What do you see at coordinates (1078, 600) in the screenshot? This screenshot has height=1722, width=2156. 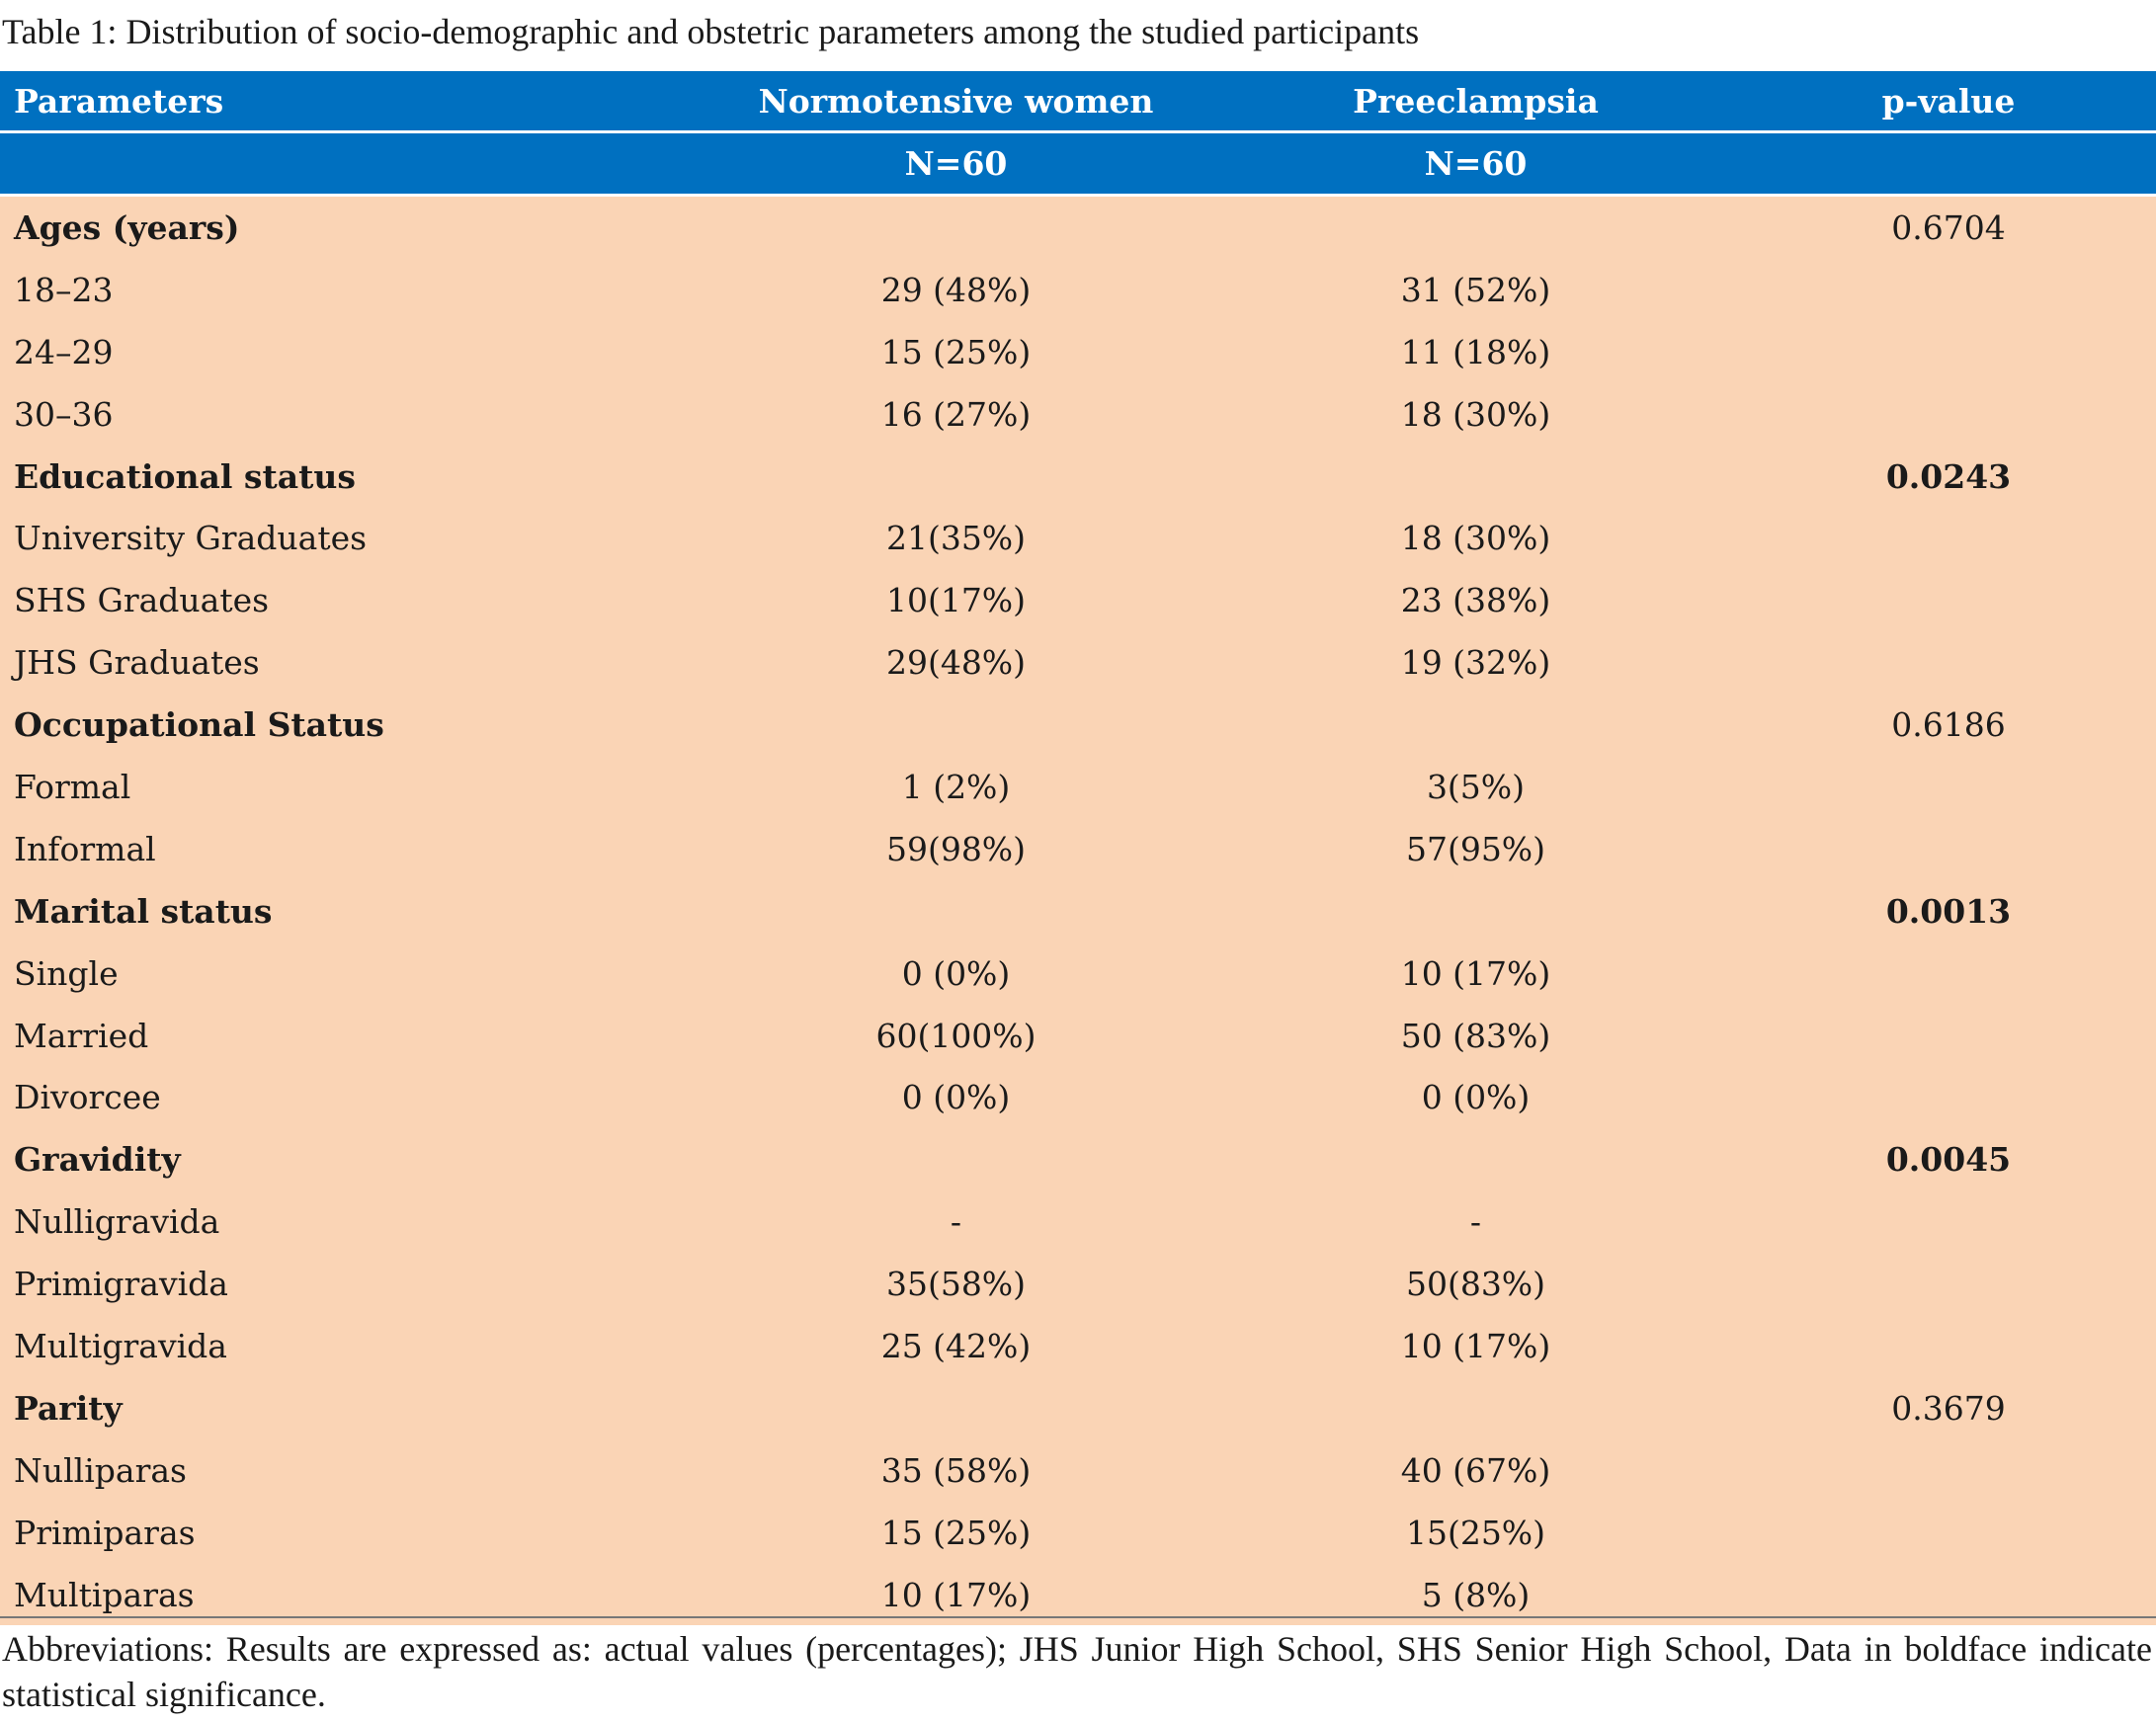 I see `table-row: SHS Graduates 10(17%) 23 (38%)` at bounding box center [1078, 600].